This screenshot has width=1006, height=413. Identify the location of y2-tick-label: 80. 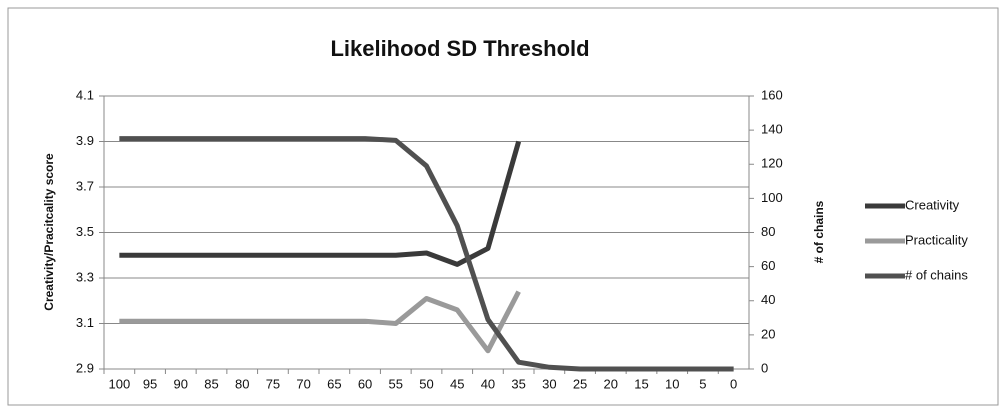
(768, 231).